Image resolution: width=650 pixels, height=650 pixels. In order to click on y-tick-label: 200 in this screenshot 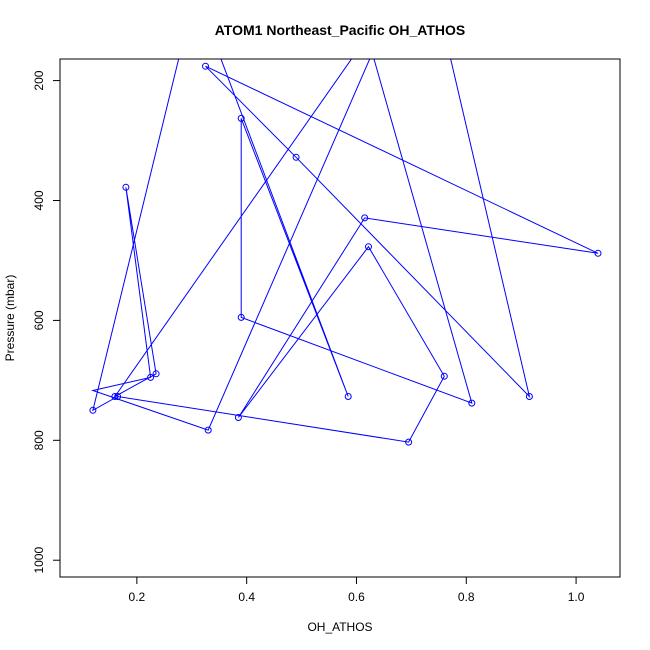, I will do `click(39, 80)`.